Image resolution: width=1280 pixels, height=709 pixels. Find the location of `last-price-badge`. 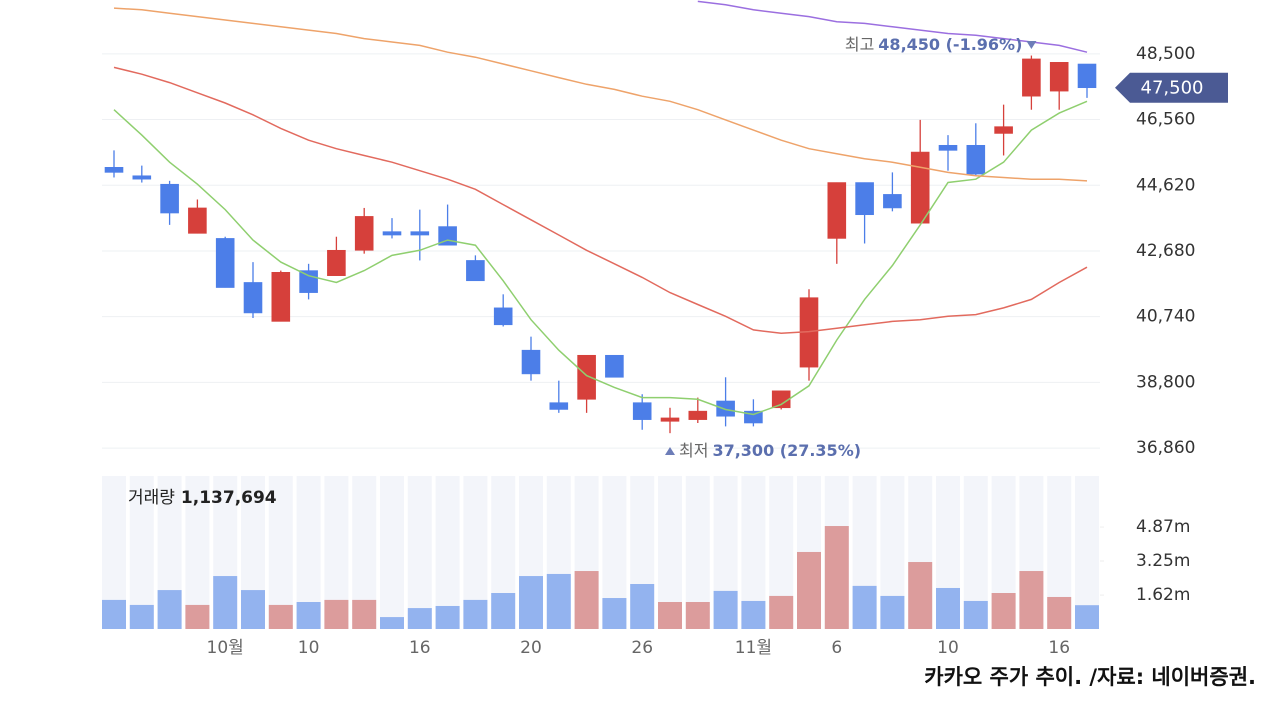

last-price-badge is located at coordinates (1171, 87).